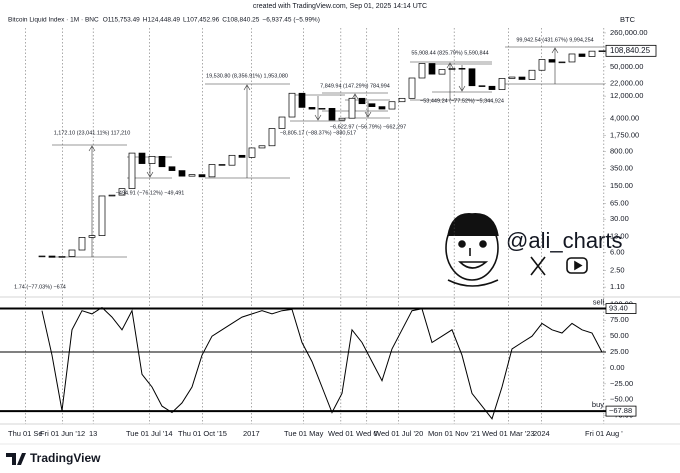 This screenshot has height=473, width=680. What do you see at coordinates (25, 433) in the screenshot?
I see `x-tick-label: Thu 01 Se` at bounding box center [25, 433].